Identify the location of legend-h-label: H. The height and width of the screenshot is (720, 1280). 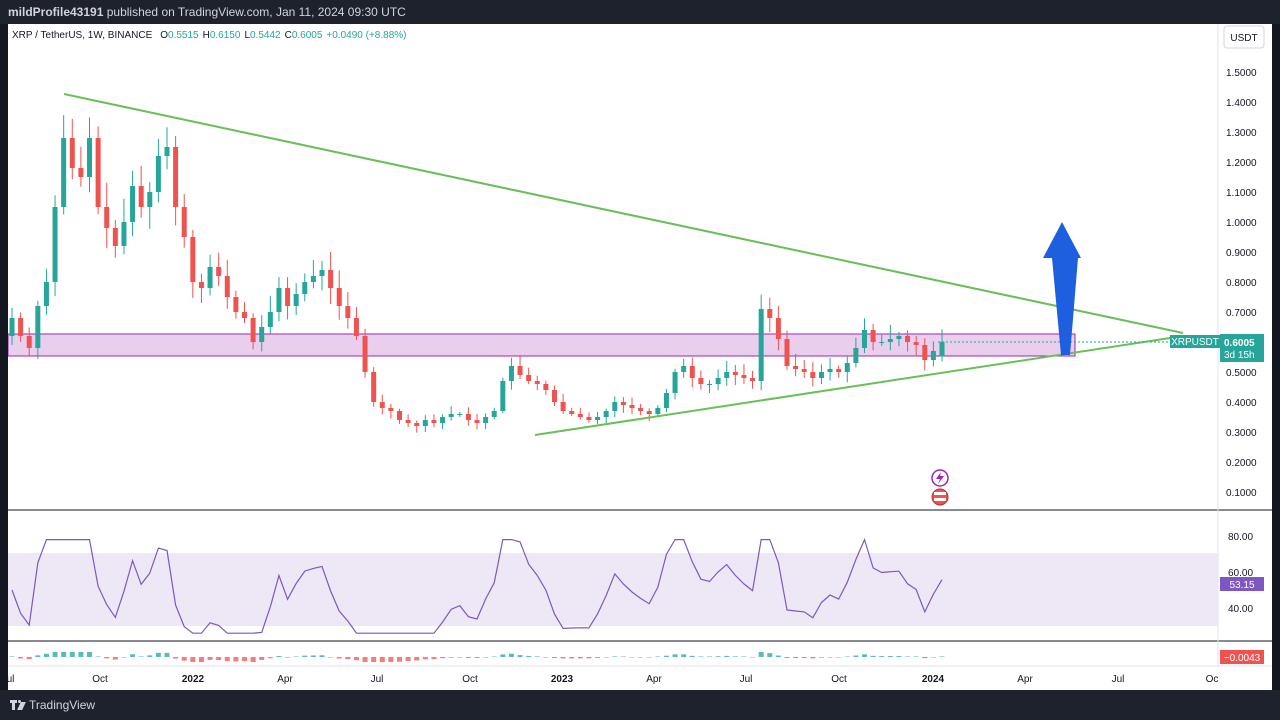
(206, 35).